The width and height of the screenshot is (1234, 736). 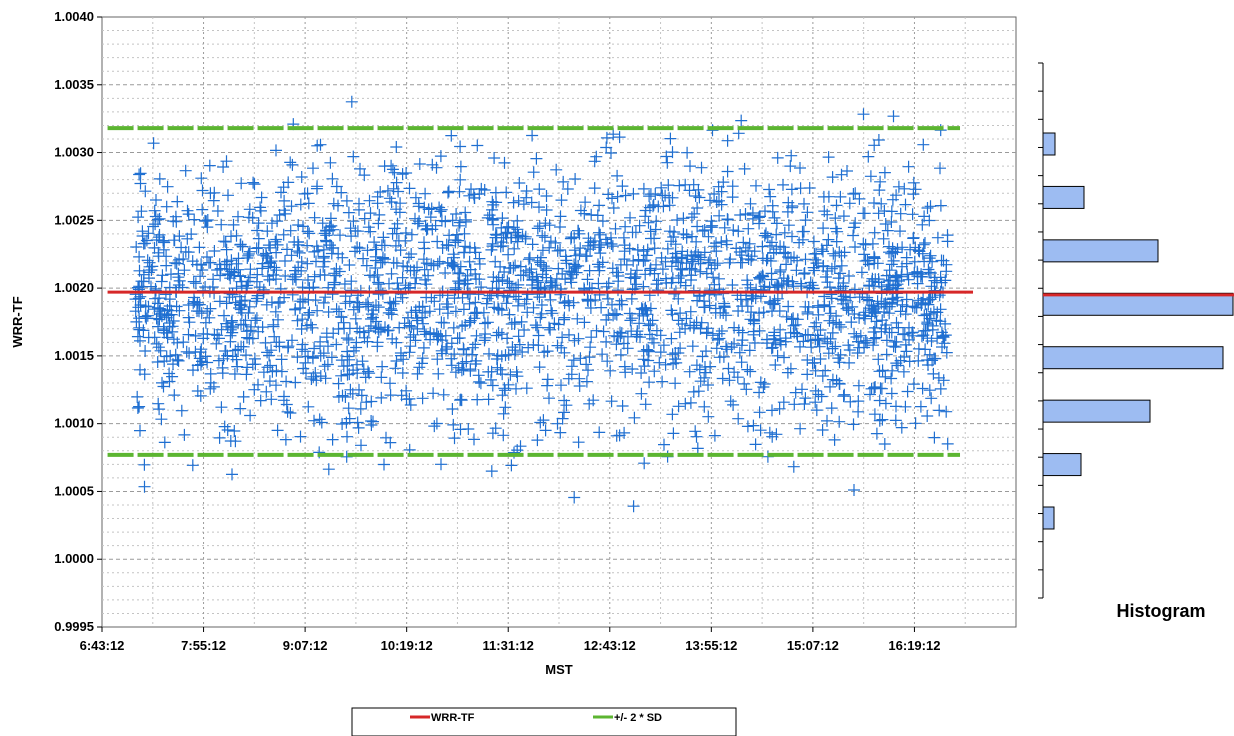 What do you see at coordinates (407, 645) in the screenshot?
I see `x-tick-label: 10:19:12` at bounding box center [407, 645].